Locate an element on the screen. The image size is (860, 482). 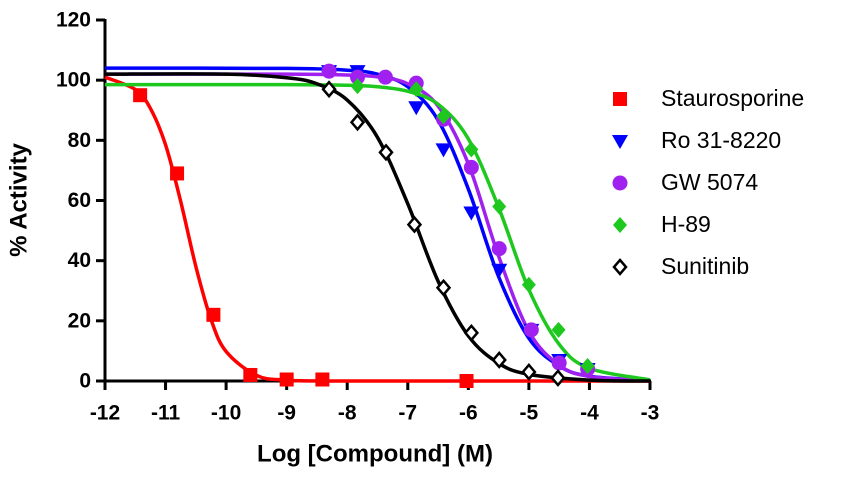
legend-label: H-89 is located at coordinates (686, 224).